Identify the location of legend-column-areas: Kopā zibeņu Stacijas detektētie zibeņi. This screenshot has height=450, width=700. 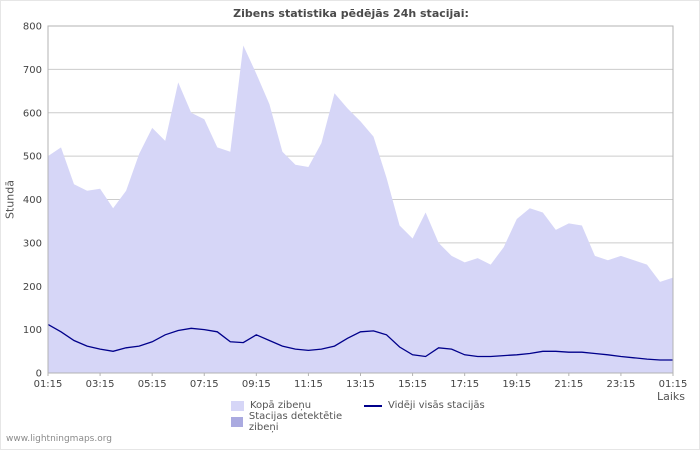
(297, 416).